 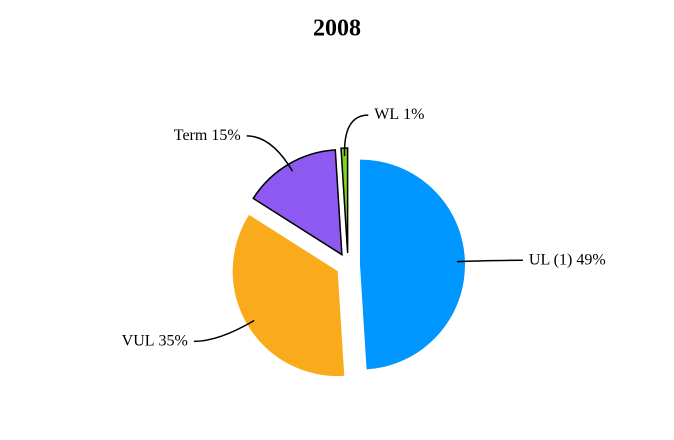 I want to click on category-label: UL (1), so click(x=550, y=259).